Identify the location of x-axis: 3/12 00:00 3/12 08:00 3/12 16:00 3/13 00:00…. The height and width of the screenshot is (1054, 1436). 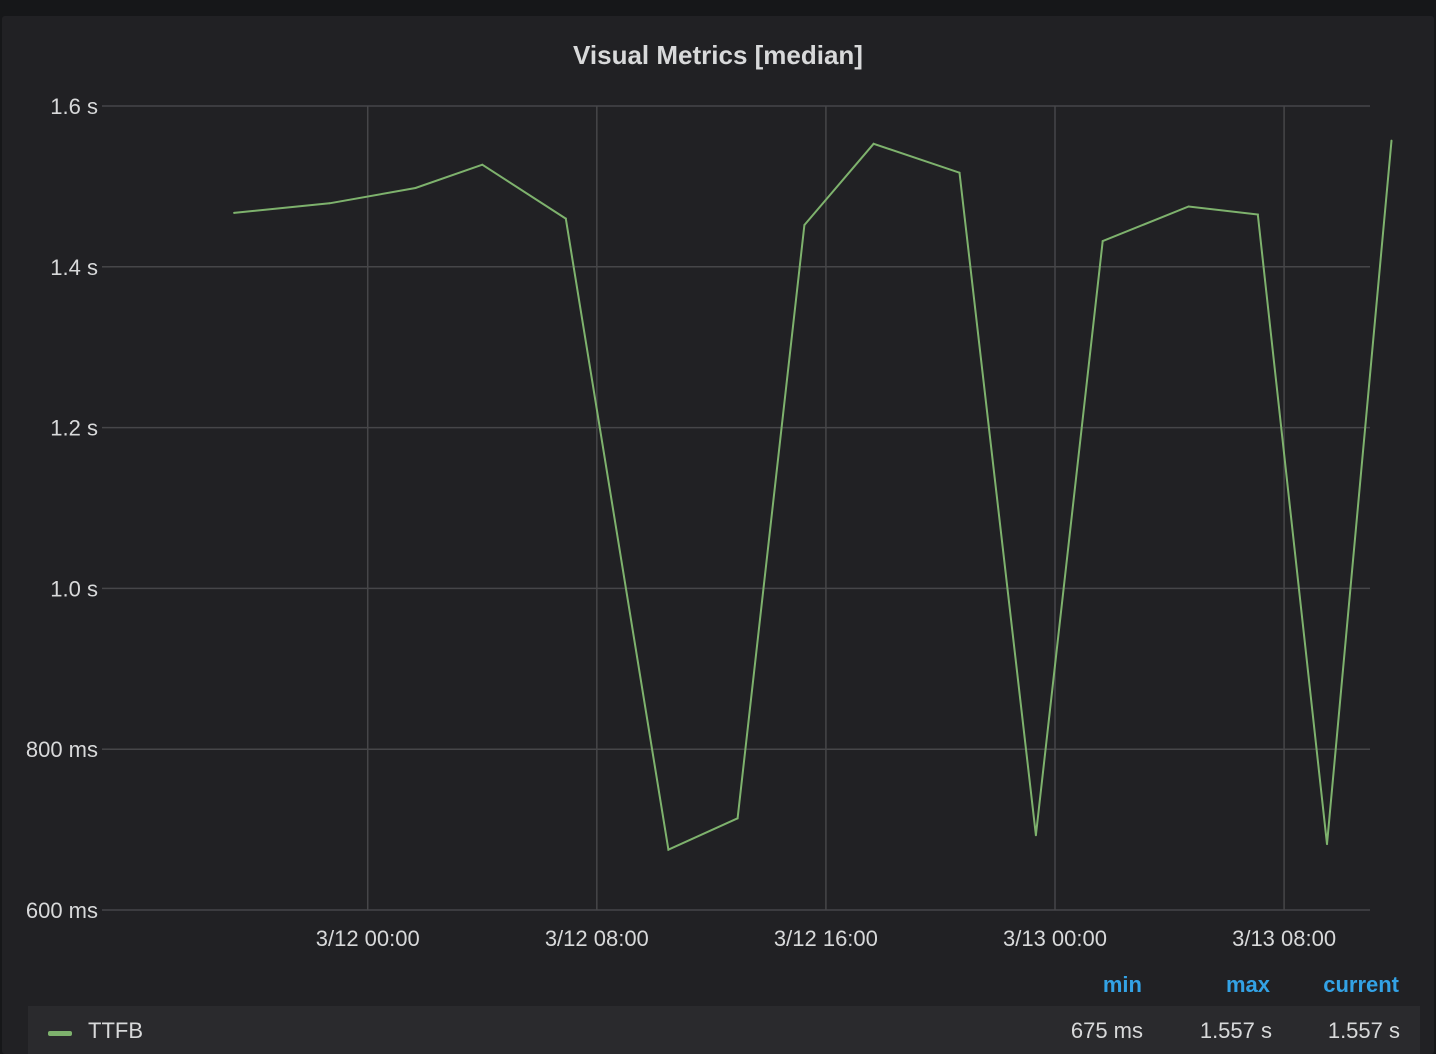
(826, 938).